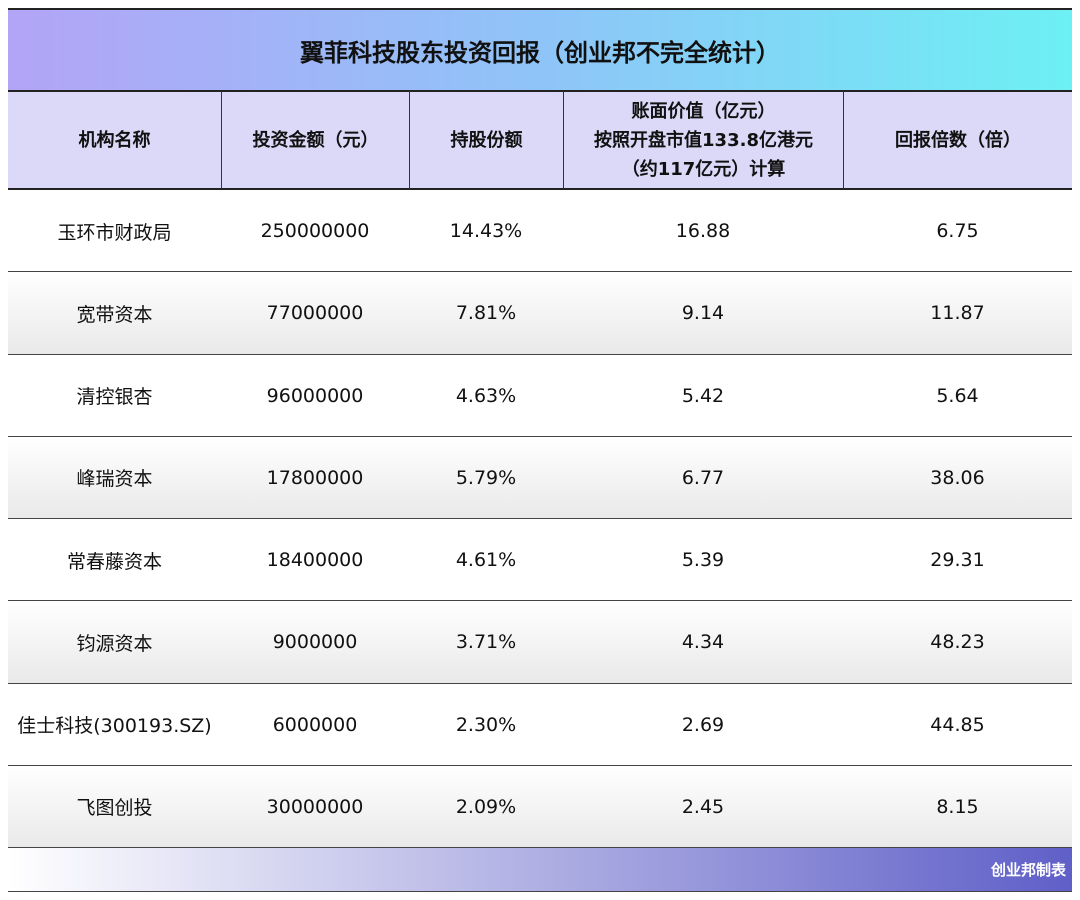  I want to click on footer: 创业邦制表, so click(540, 870).